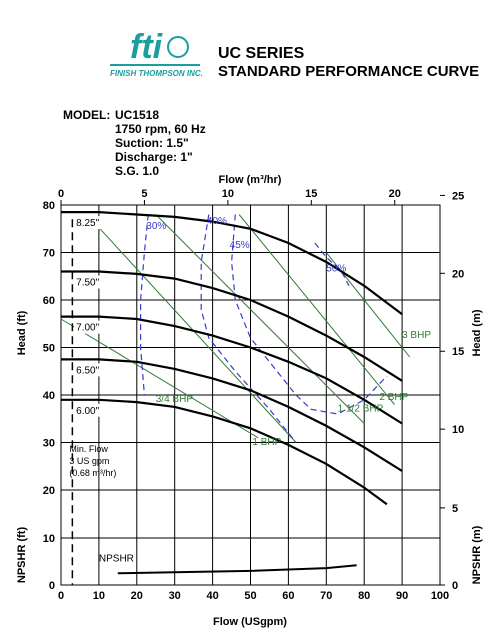  Describe the element at coordinates (99, 596) in the screenshot. I see `x-tick-label: 10` at that location.